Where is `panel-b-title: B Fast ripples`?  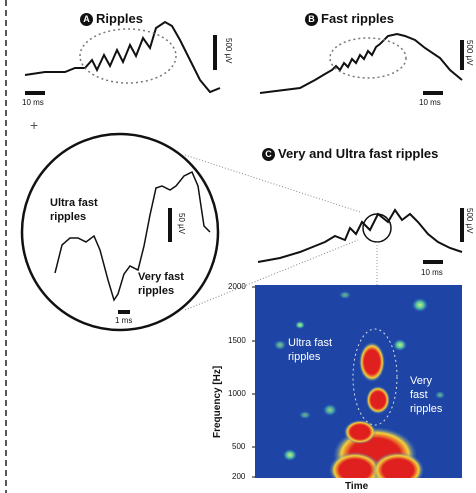 panel-b-title: B Fast ripples is located at coordinates (349, 18).